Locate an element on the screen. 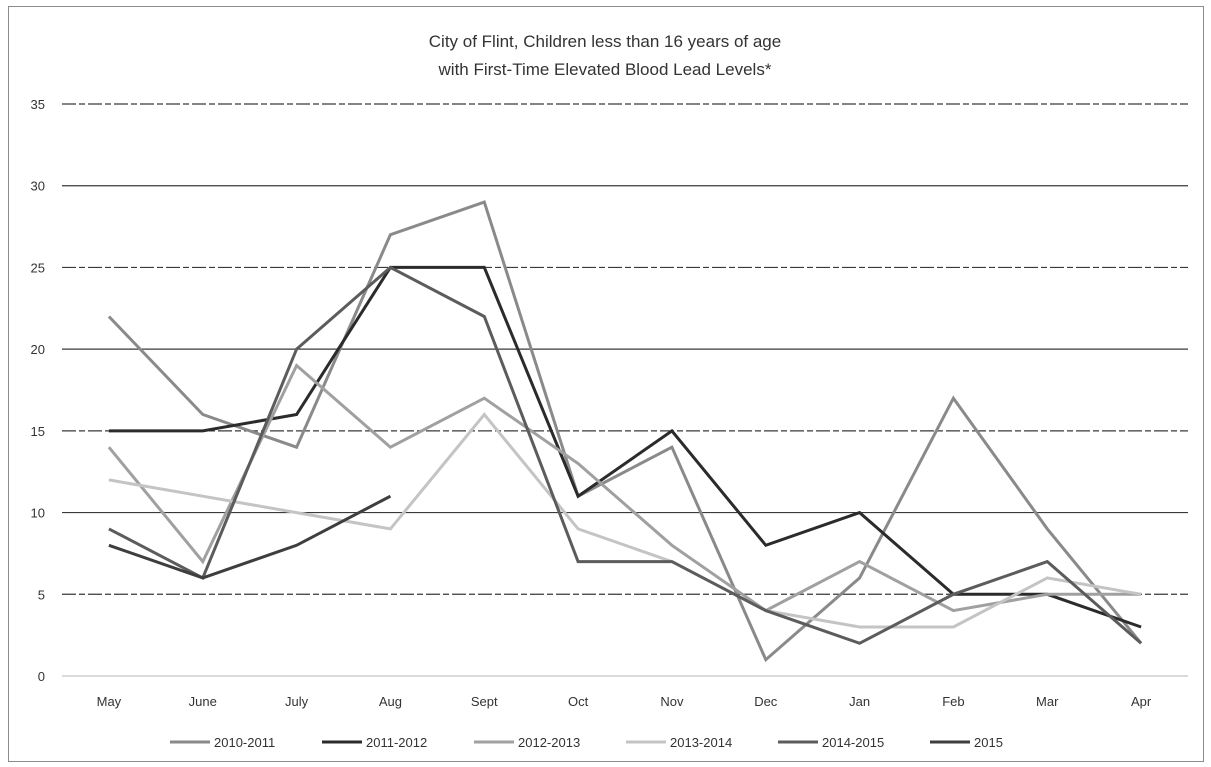 Image resolution: width=1211 pixels, height=767 pixels. legend-label: 2015 is located at coordinates (988, 742).